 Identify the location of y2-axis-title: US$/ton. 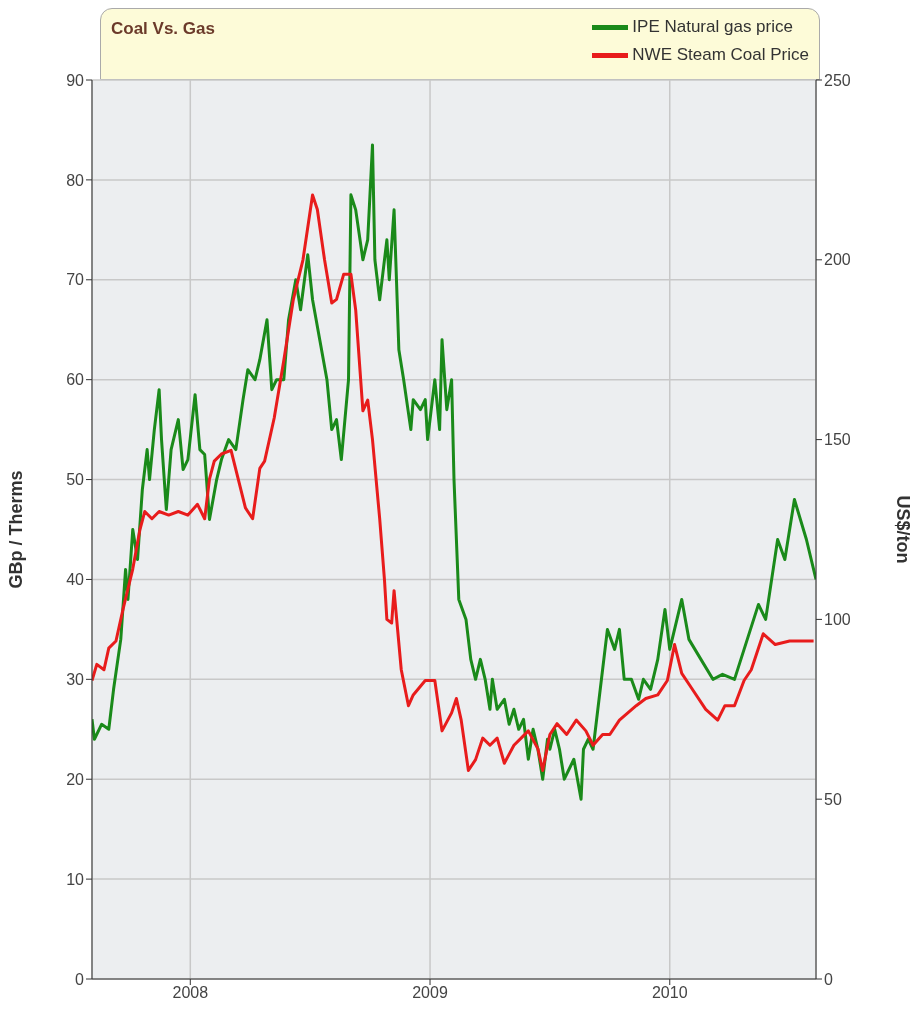
(902, 529).